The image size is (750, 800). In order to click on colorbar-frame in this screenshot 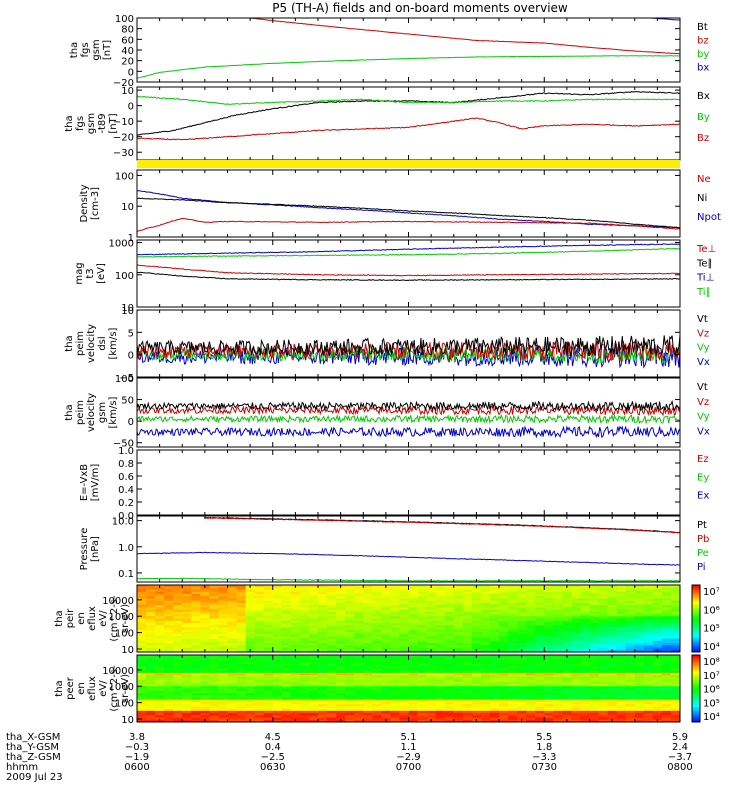, I will do `click(696, 688)`.